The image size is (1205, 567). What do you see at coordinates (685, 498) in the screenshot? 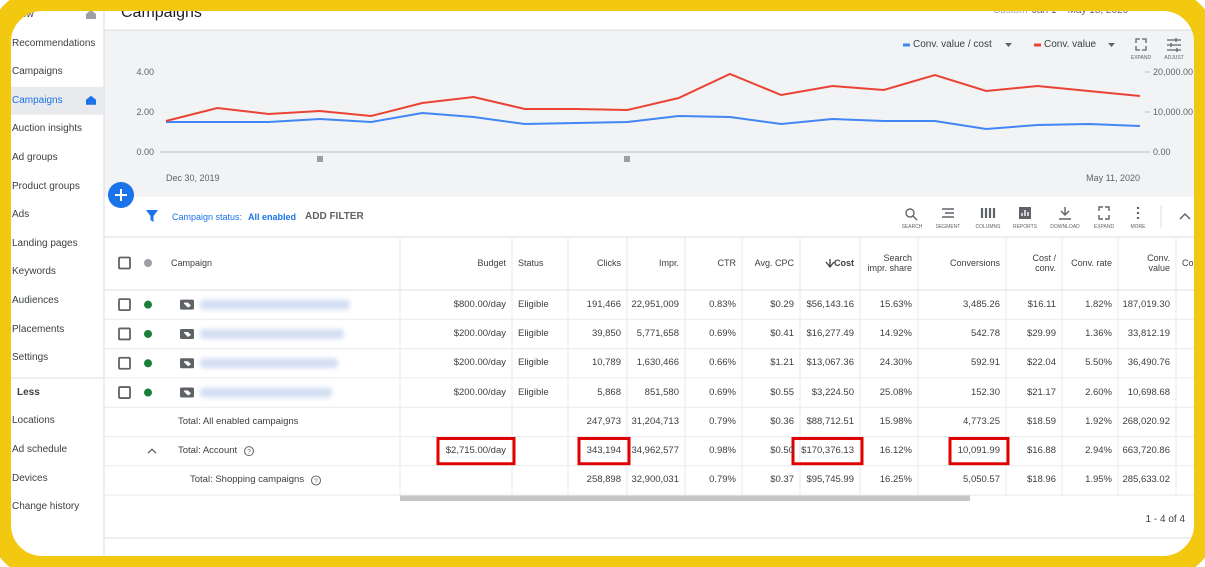
I see `horizontal-scrollbar` at bounding box center [685, 498].